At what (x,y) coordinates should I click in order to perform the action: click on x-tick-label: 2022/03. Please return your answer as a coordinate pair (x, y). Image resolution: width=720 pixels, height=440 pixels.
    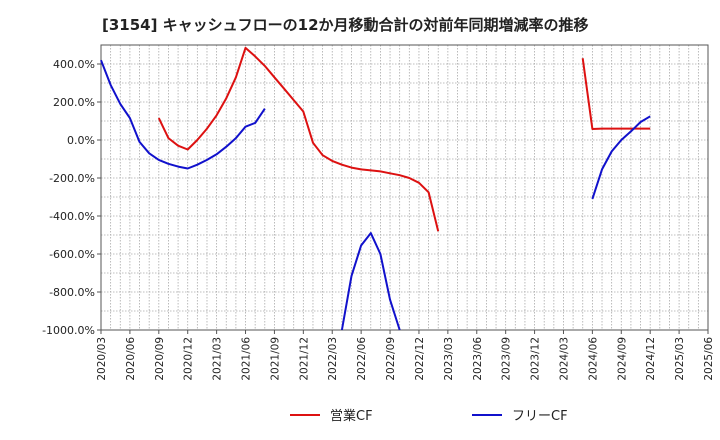
    Looking at the image, I should click on (333, 359).